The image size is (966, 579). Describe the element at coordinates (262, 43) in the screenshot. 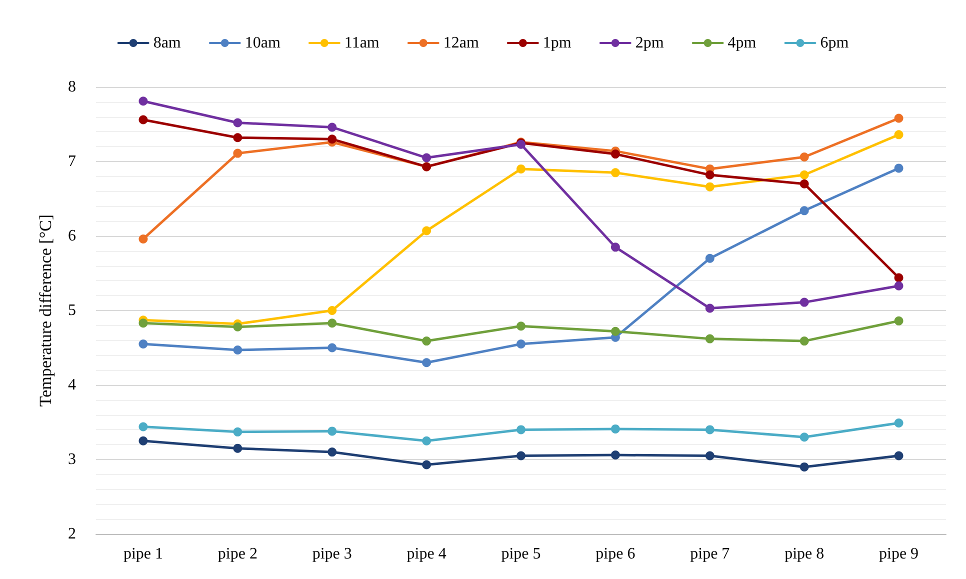

I see `legend-label: 10am` at that location.